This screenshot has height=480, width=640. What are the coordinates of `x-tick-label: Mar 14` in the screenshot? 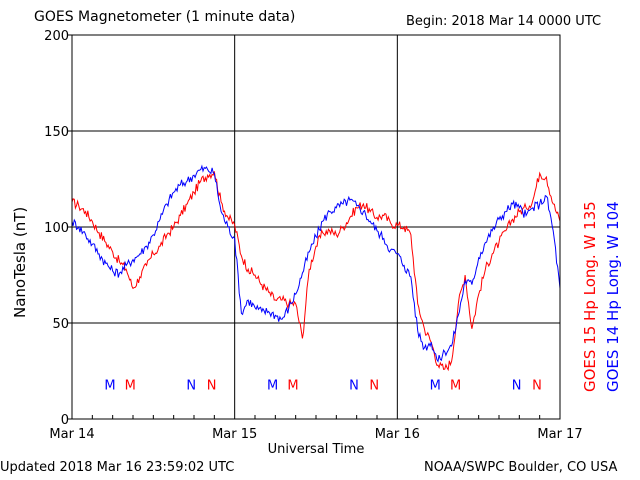 It's located at (71, 434).